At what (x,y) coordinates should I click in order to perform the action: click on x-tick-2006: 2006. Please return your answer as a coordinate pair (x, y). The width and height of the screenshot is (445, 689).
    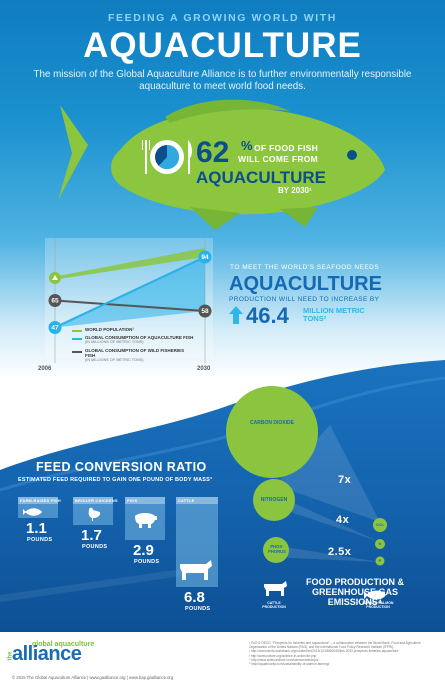
    Looking at the image, I should click on (45, 369).